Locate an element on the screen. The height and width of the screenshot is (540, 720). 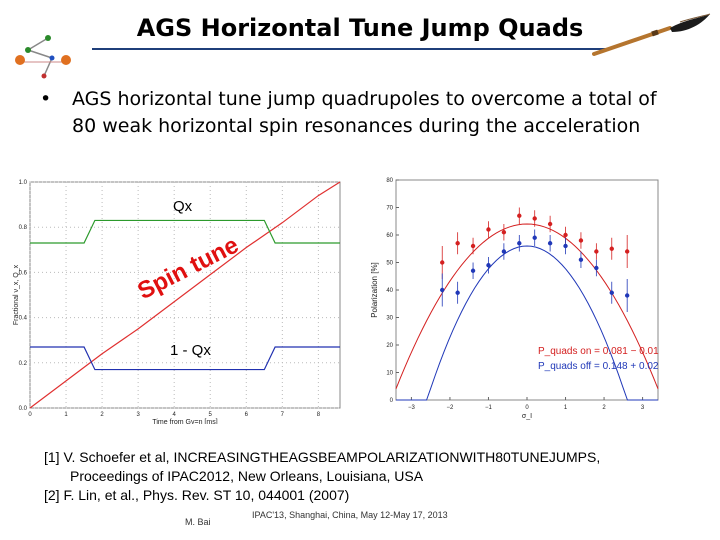
pol-y-axis-label: Polarization [%] is located at coordinates (374, 290).